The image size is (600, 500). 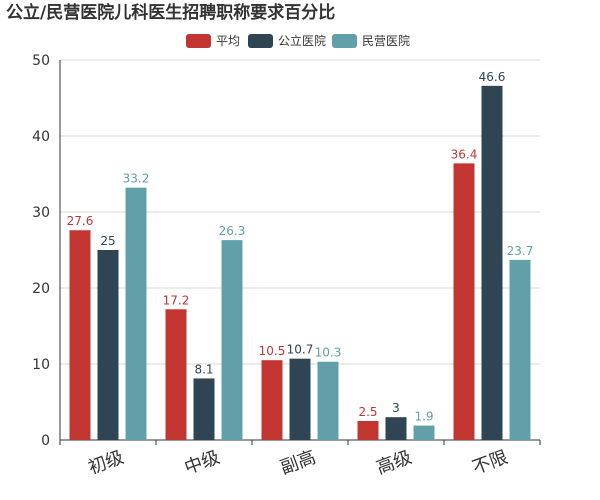 I want to click on bar-value-label: 10.3, so click(x=328, y=353).